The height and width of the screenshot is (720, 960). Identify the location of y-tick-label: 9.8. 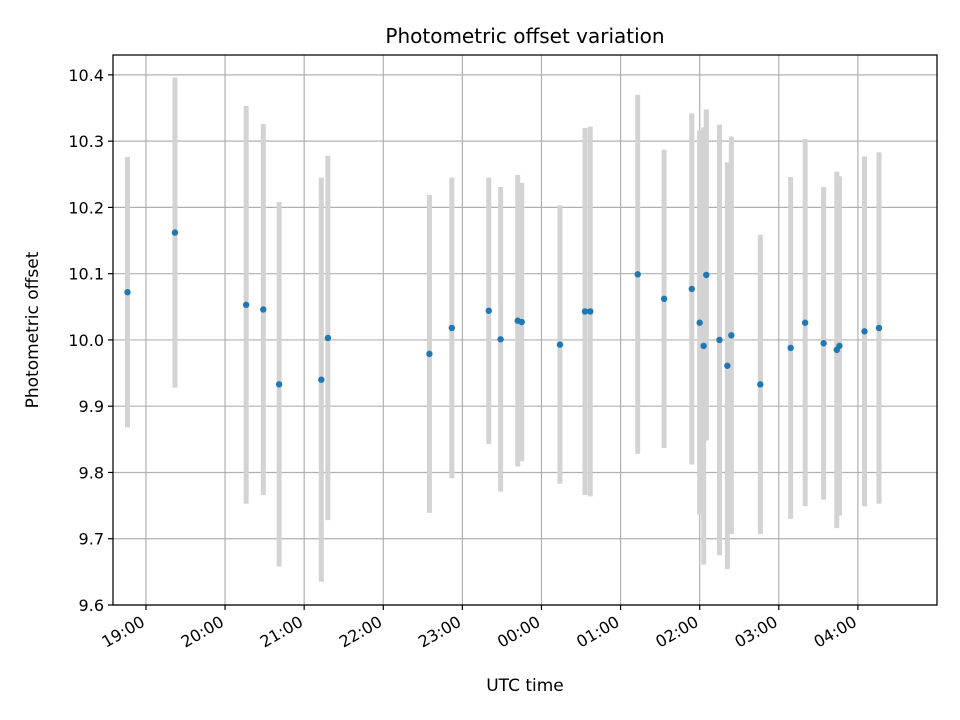
(91, 472).